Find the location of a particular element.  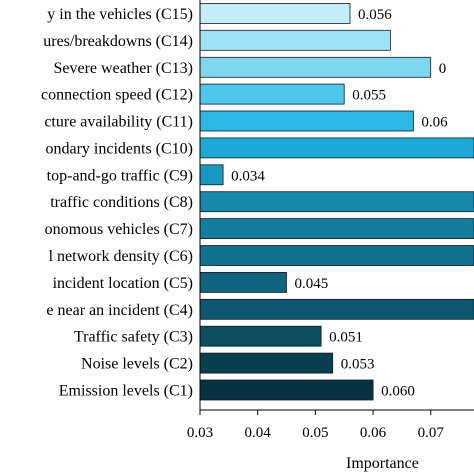

category-label: traffic conditions (C8) is located at coordinates (121, 202).